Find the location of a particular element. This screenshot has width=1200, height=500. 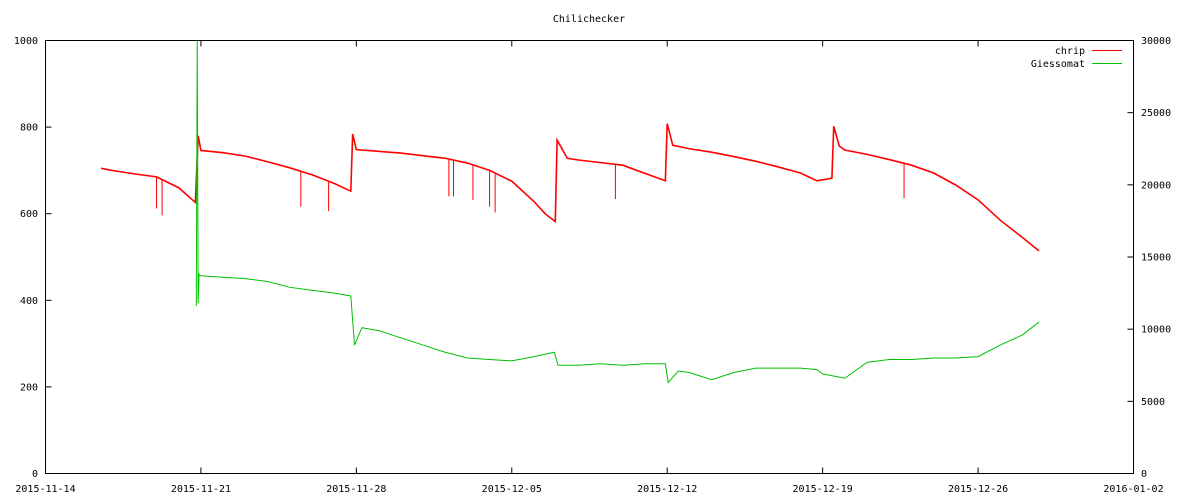

y-right-tick-label: 25000 is located at coordinates (1156, 113).